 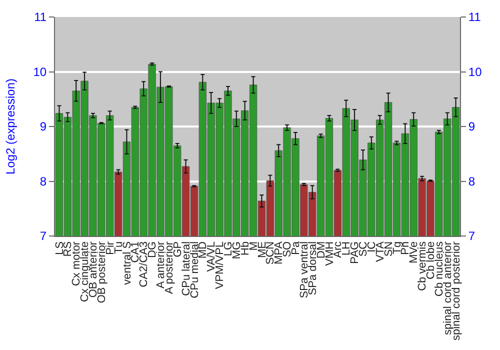 What do you see at coordinates (472, 236) in the screenshot?
I see `y2-tick-label: 7` at bounding box center [472, 236].